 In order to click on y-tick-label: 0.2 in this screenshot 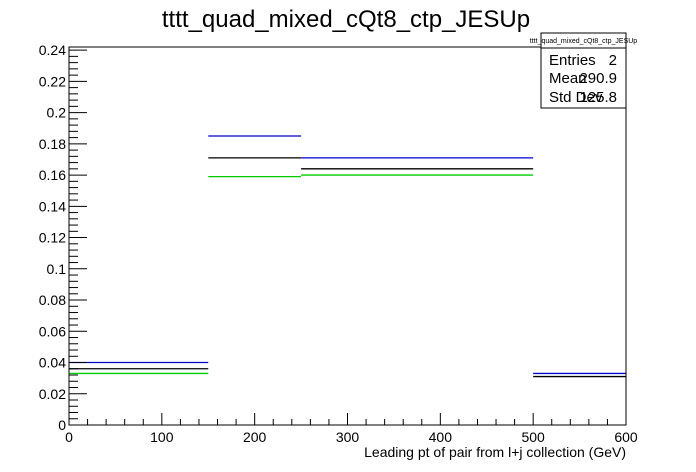, I will do `click(57, 113)`.